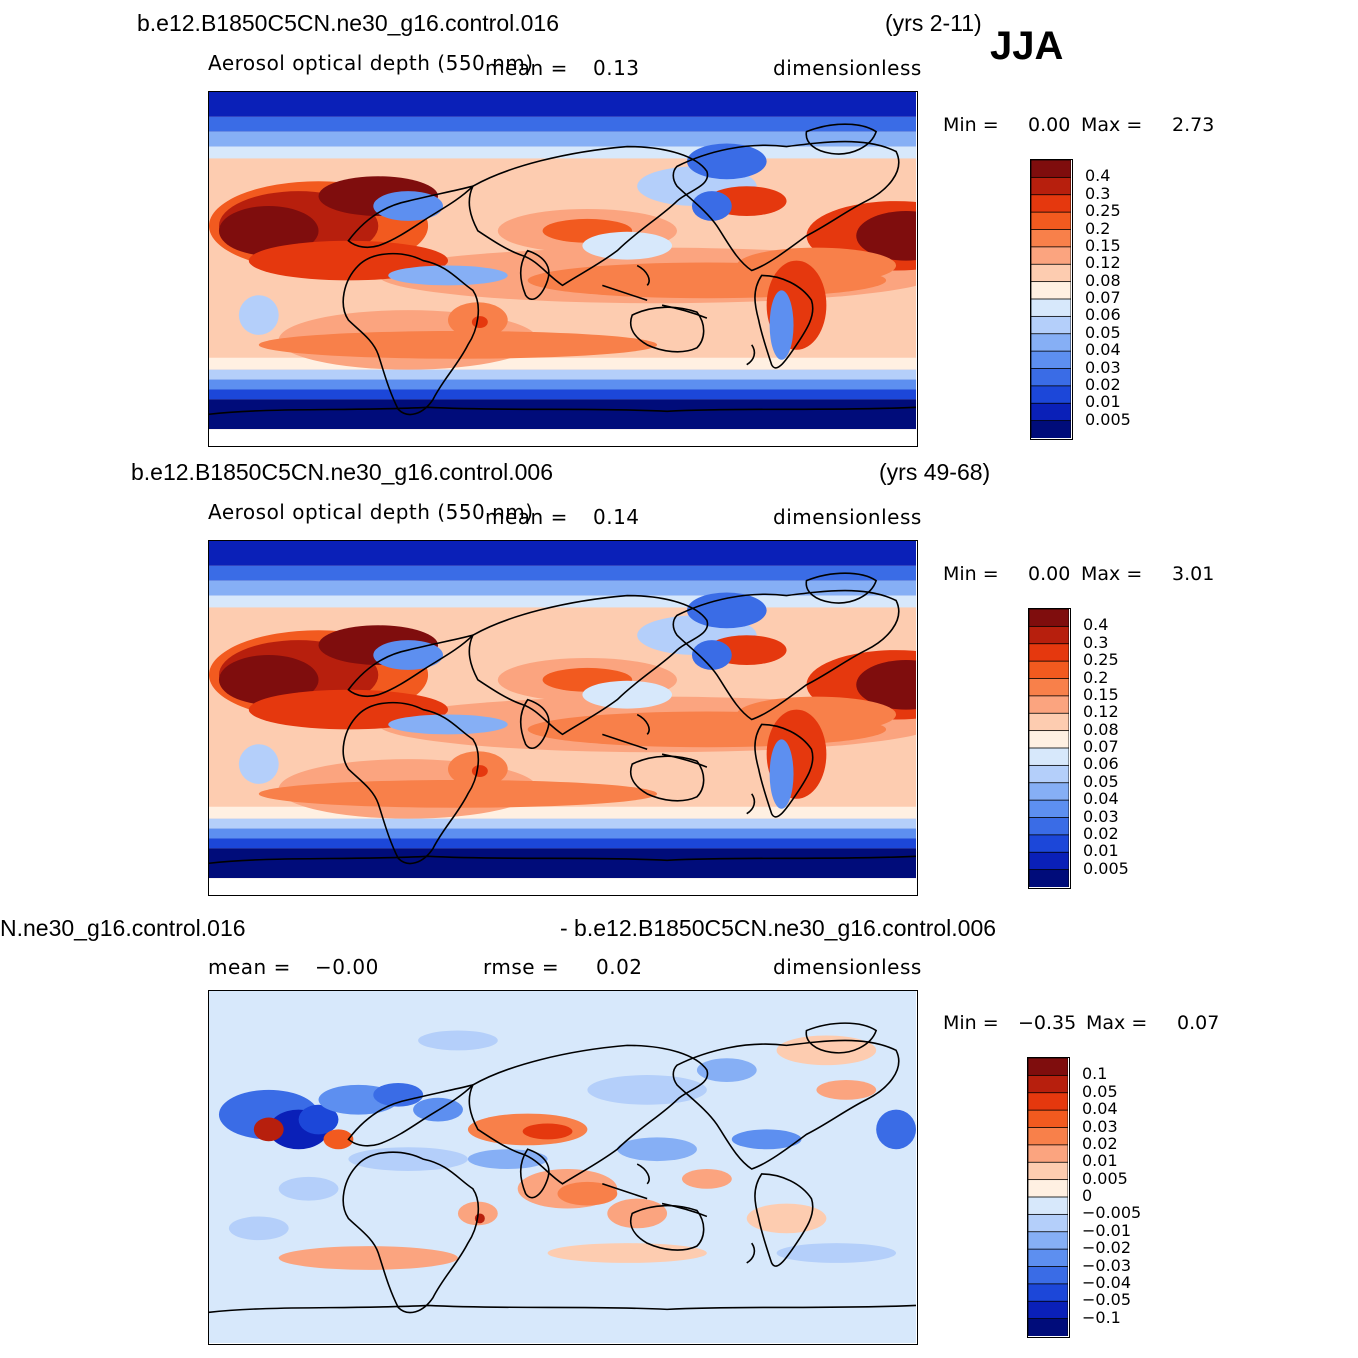  What do you see at coordinates (933, 23) in the screenshot?
I see `panel1-years: (yrs 2-11)` at bounding box center [933, 23].